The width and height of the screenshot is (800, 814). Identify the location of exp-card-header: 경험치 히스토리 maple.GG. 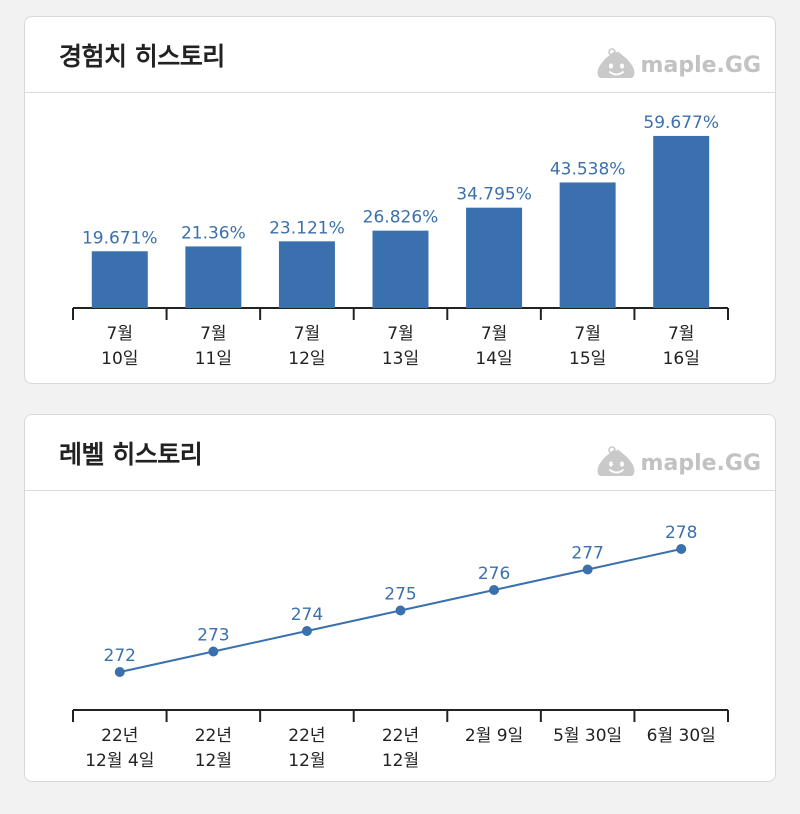
(400, 55).